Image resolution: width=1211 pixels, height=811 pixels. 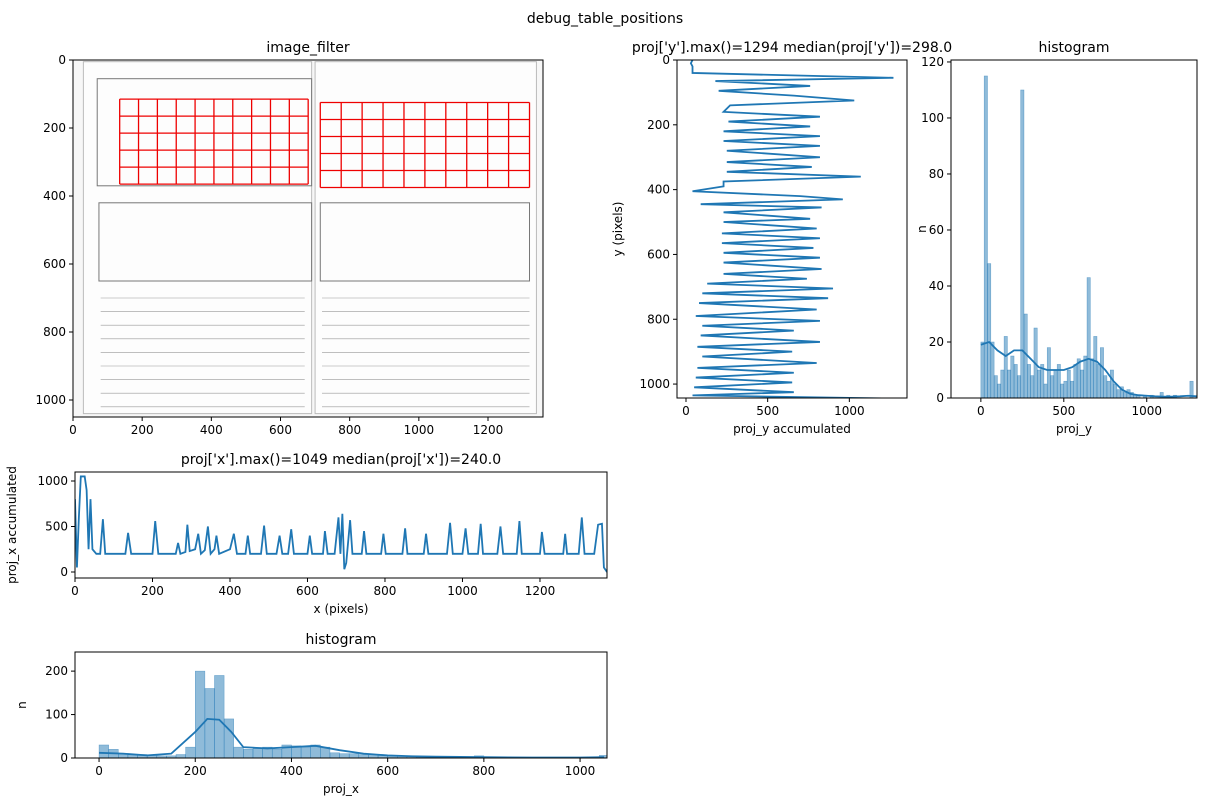 I want to click on x-tick-label: 500, so click(x=1063, y=411).